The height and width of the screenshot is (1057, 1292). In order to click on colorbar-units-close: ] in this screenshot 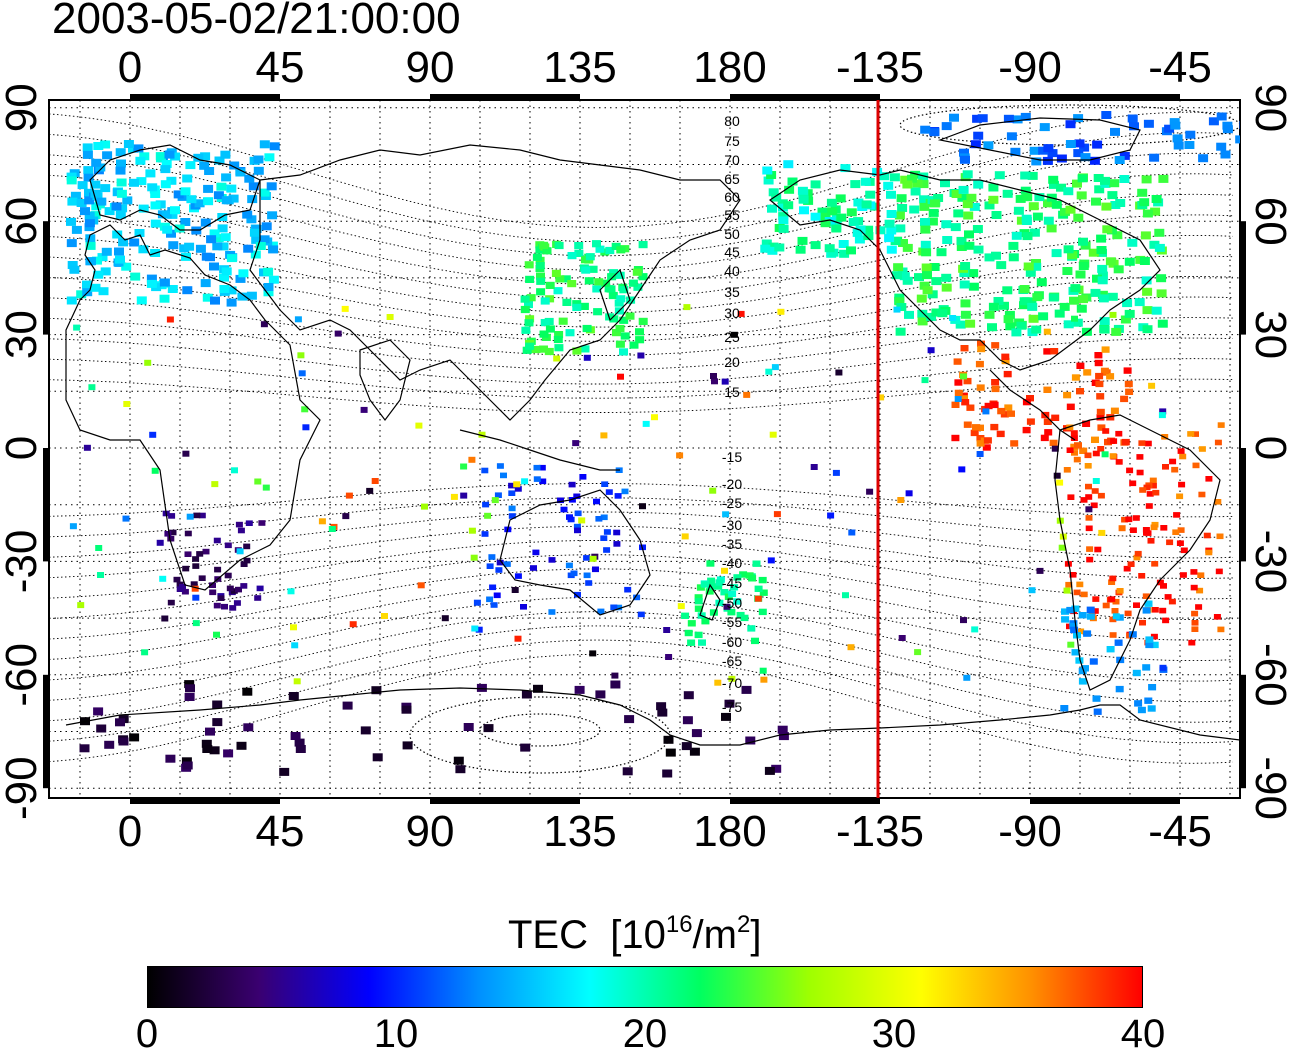, I will do `click(756, 935)`.